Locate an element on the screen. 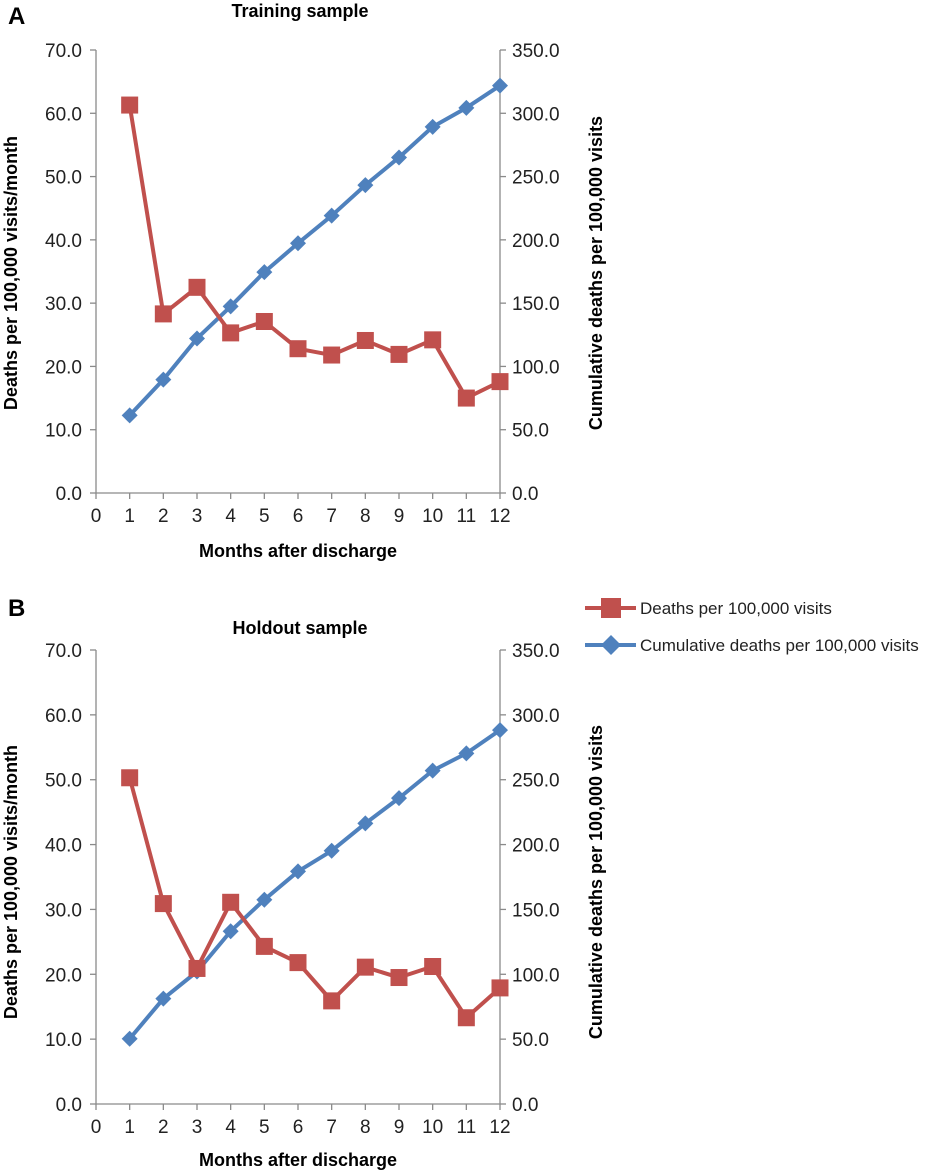 The width and height of the screenshot is (952, 1173). panel-b-deaths-series-line is located at coordinates (314, 898).